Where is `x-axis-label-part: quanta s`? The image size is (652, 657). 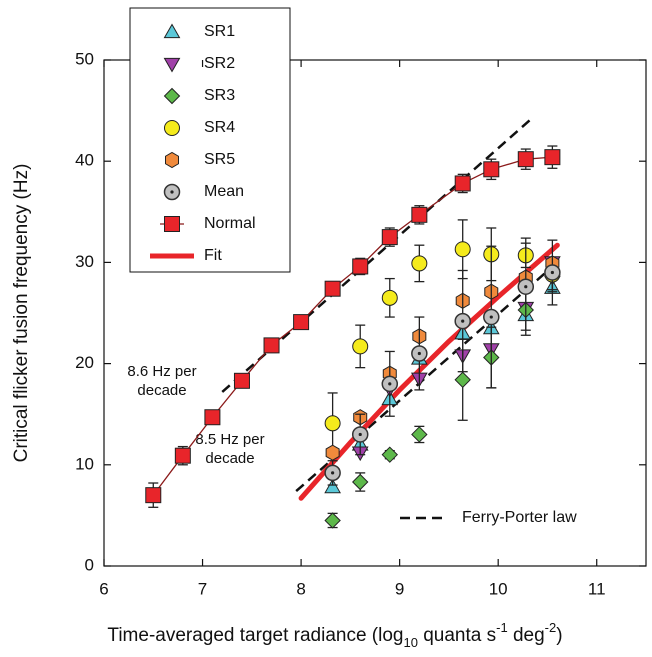 x-axis-label-part: quanta s is located at coordinates (457, 635).